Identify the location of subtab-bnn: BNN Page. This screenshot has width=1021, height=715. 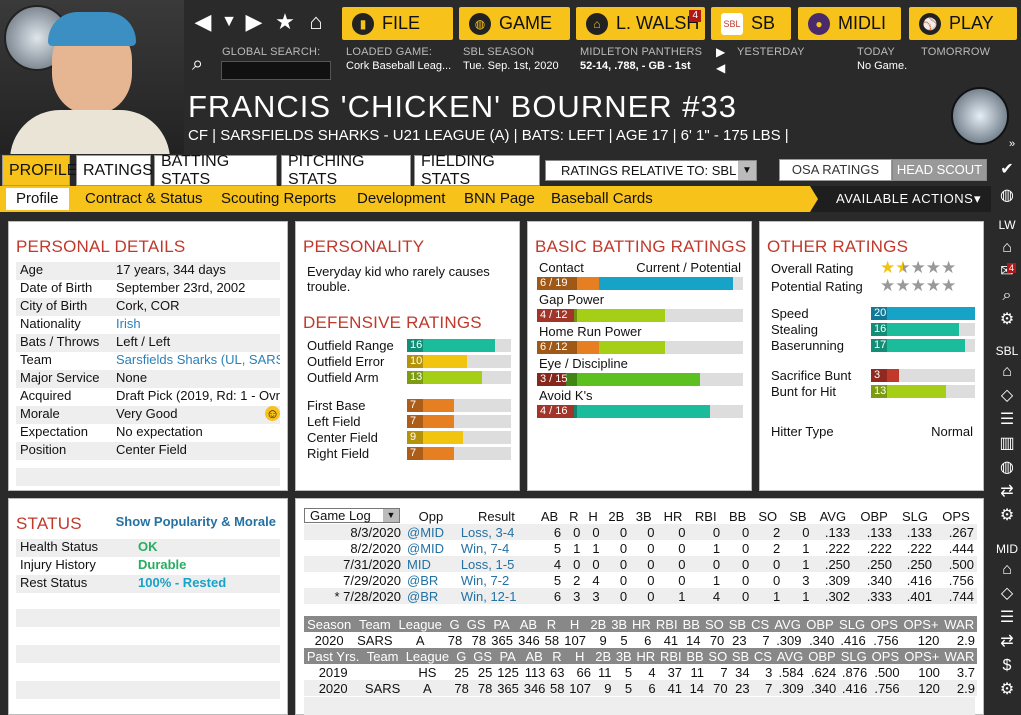
(499, 198).